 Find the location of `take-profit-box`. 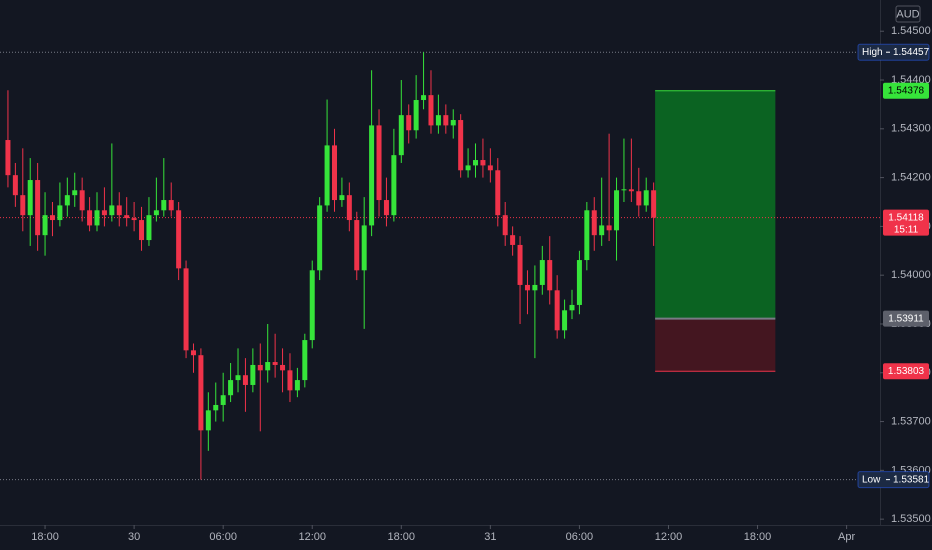

take-profit-box is located at coordinates (906, 90).